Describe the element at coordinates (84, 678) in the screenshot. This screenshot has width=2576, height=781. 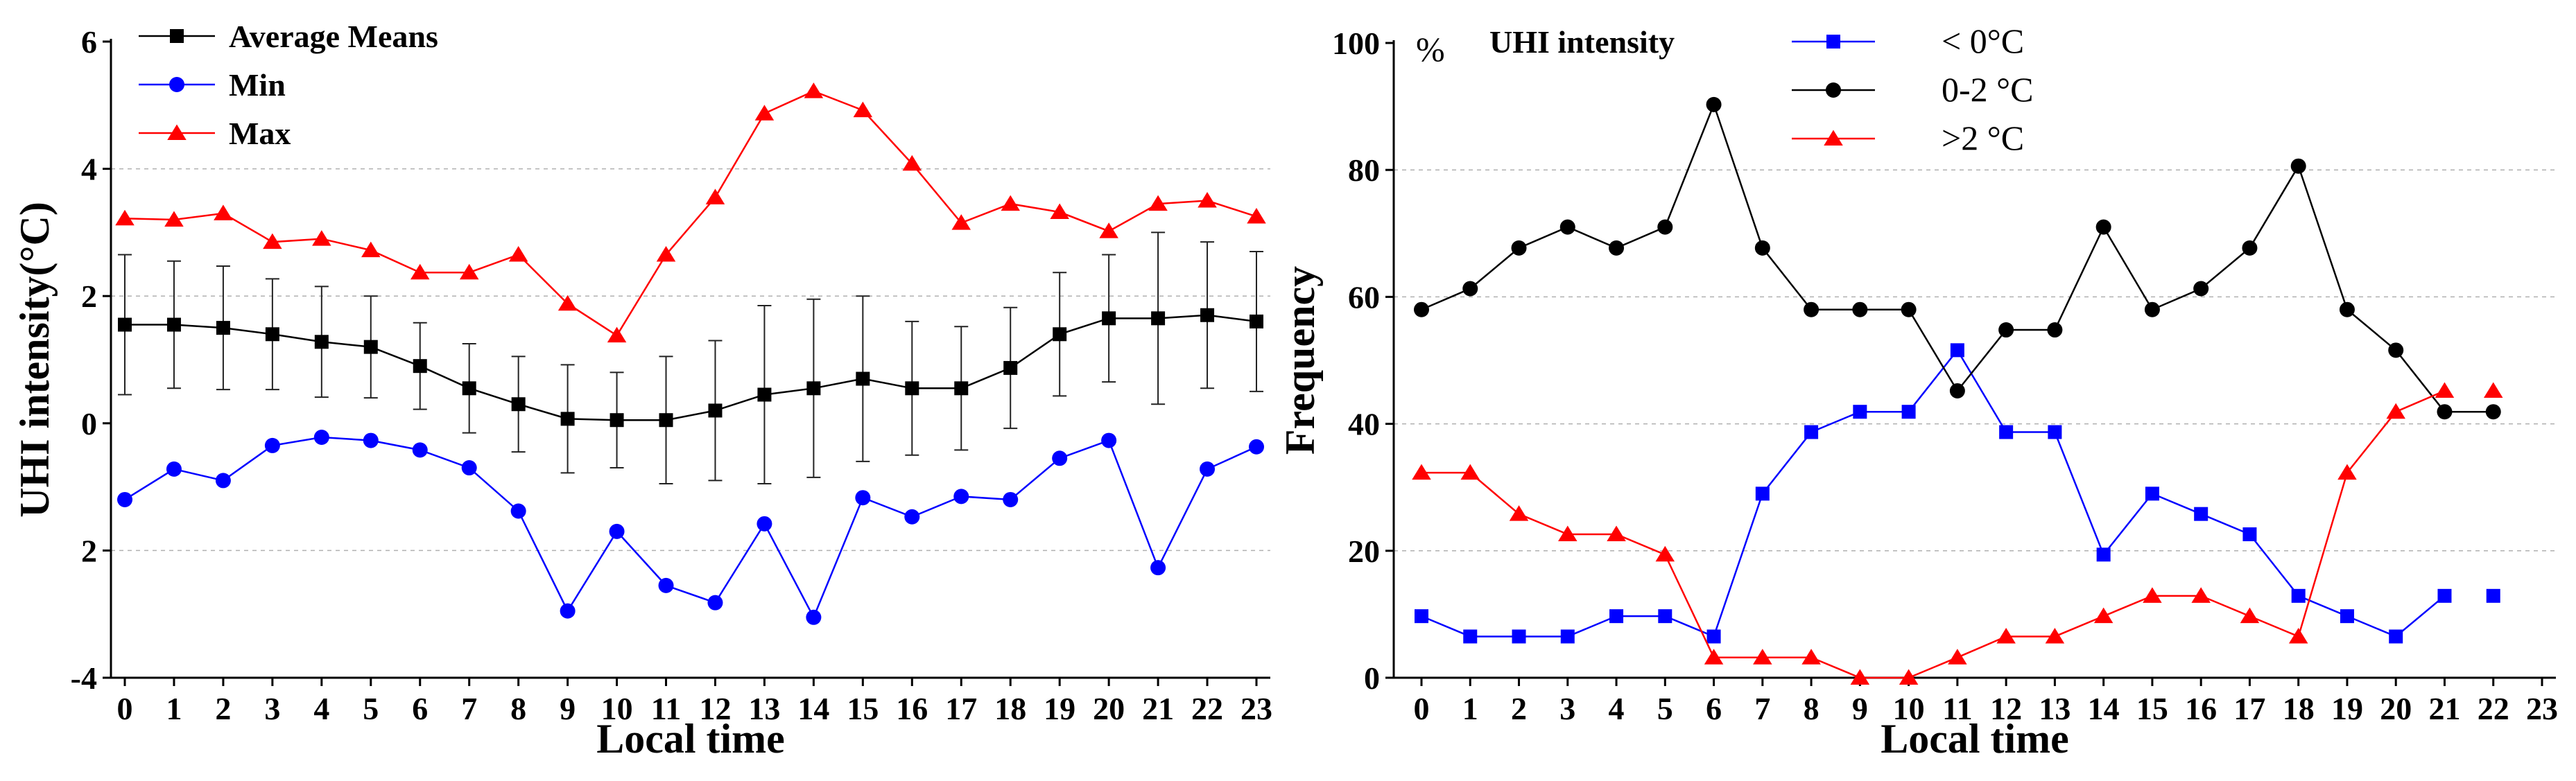
I see `y-tick-label: -4` at that location.